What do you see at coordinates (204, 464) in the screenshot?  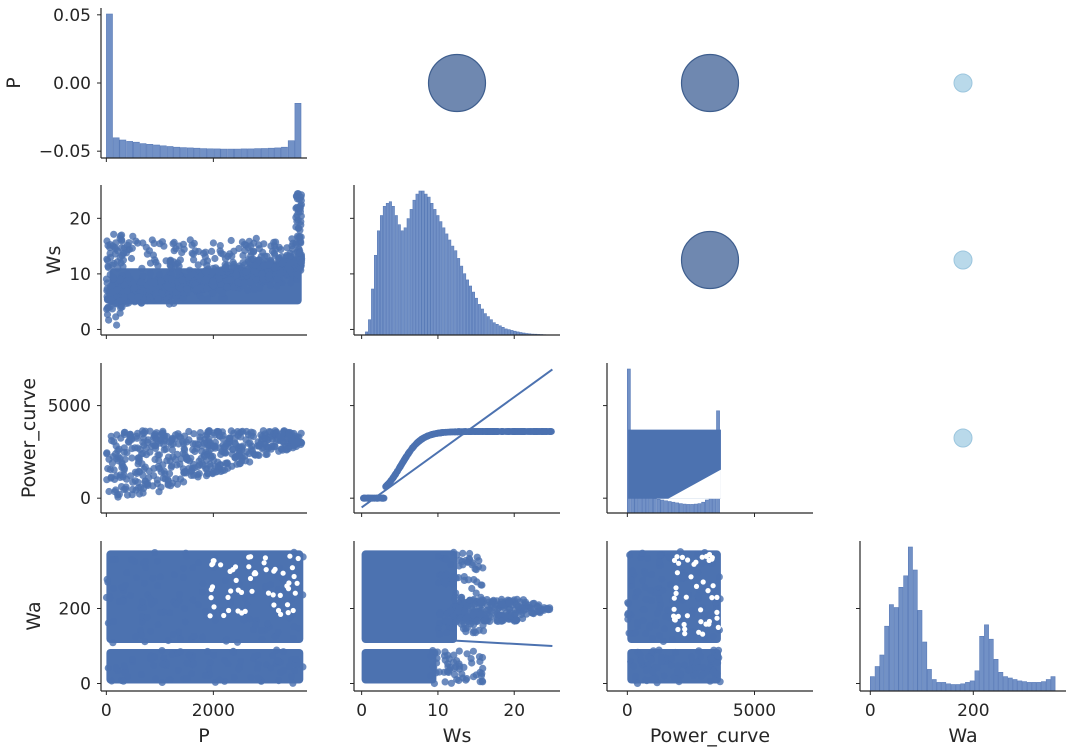 I see `scatter-points-Power_curve-vs-P` at bounding box center [204, 464].